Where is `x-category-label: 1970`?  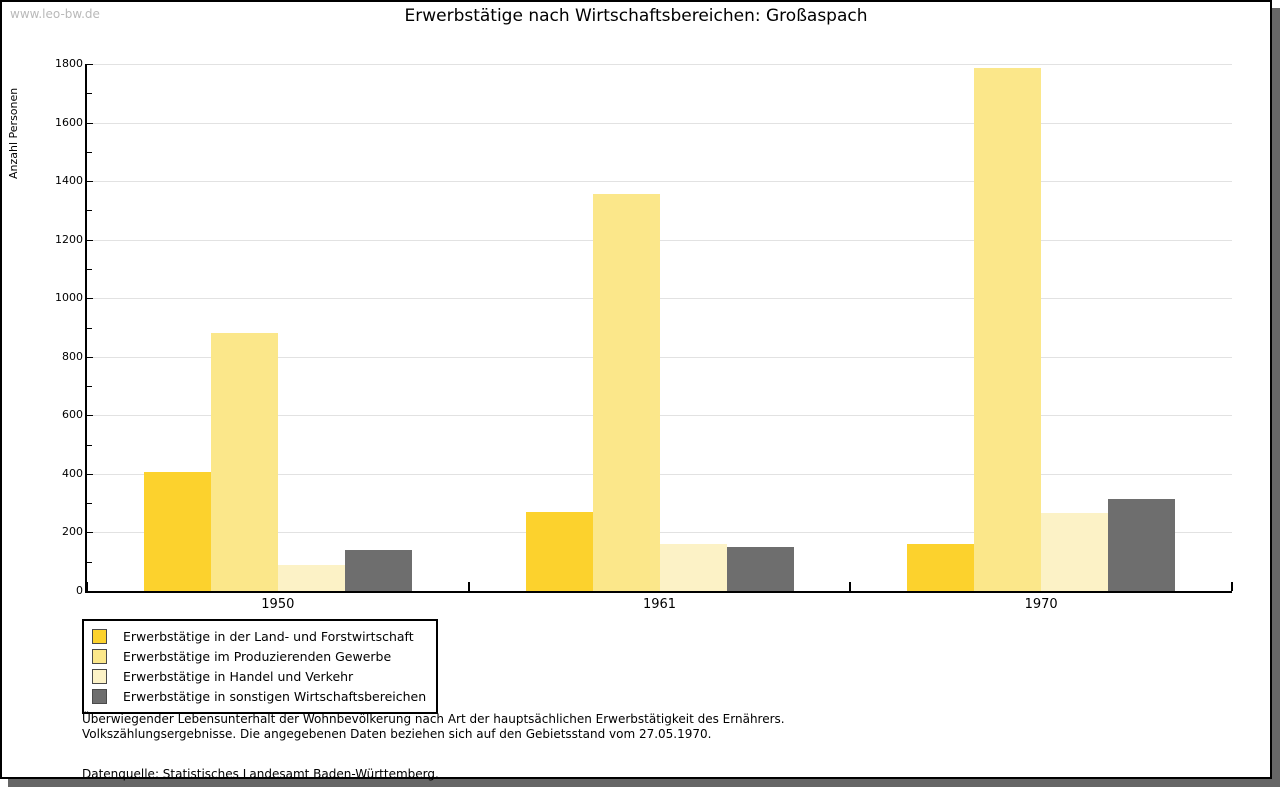 x-category-label: 1970 is located at coordinates (1041, 604).